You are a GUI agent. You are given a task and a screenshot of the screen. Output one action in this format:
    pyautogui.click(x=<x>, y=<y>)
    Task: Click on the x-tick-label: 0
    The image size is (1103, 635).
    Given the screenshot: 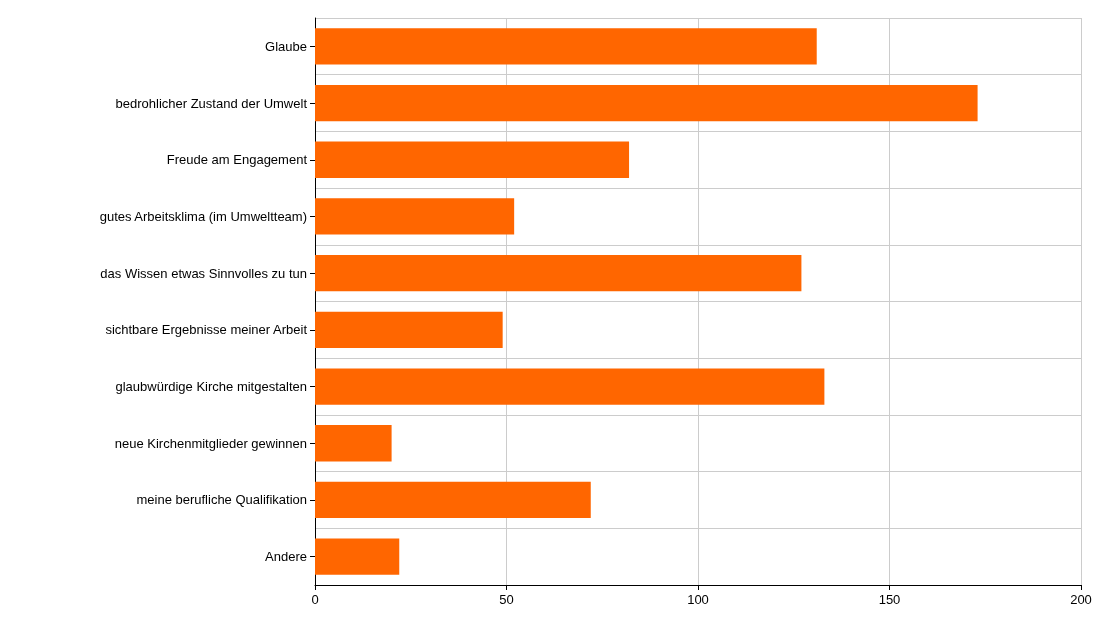 What is the action you would take?
    pyautogui.click(x=315, y=599)
    